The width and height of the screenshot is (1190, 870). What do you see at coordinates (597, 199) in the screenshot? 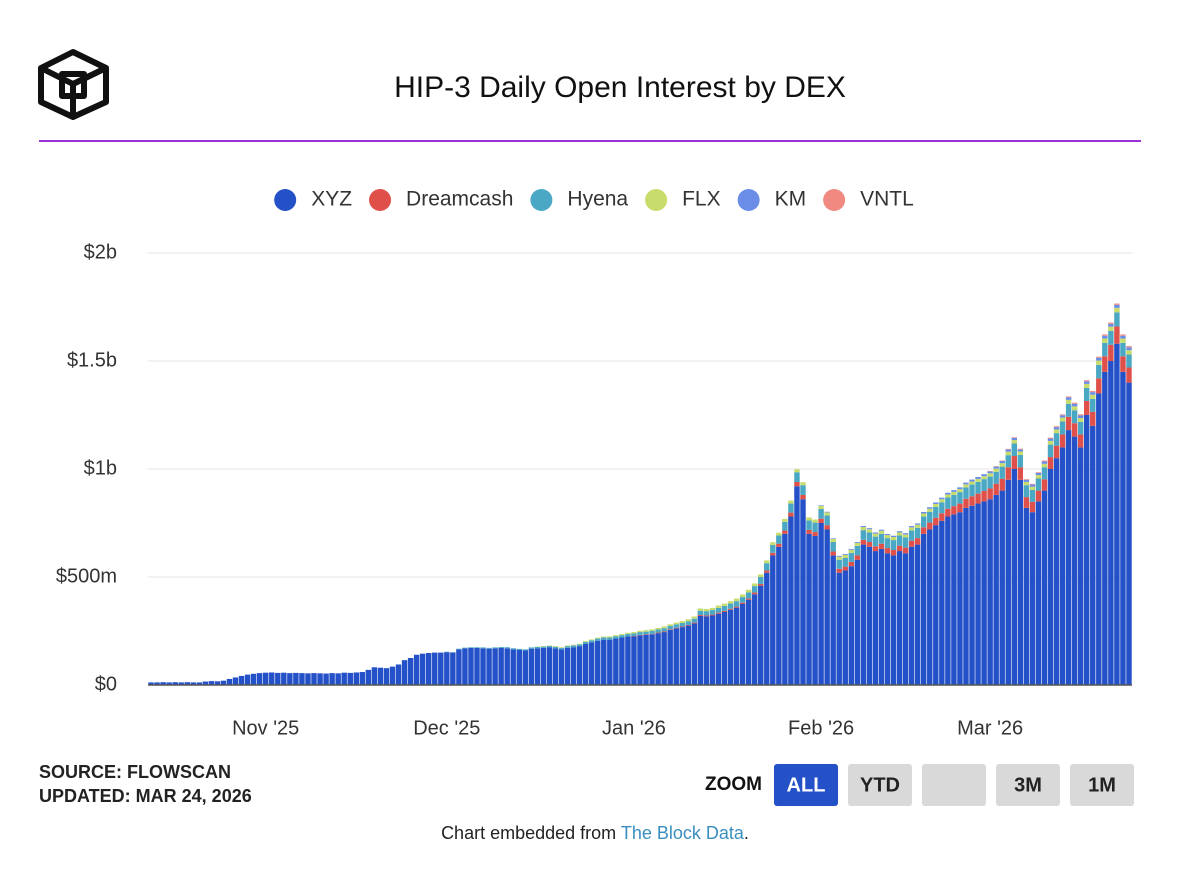
I see `legend-label: Hyena` at bounding box center [597, 199].